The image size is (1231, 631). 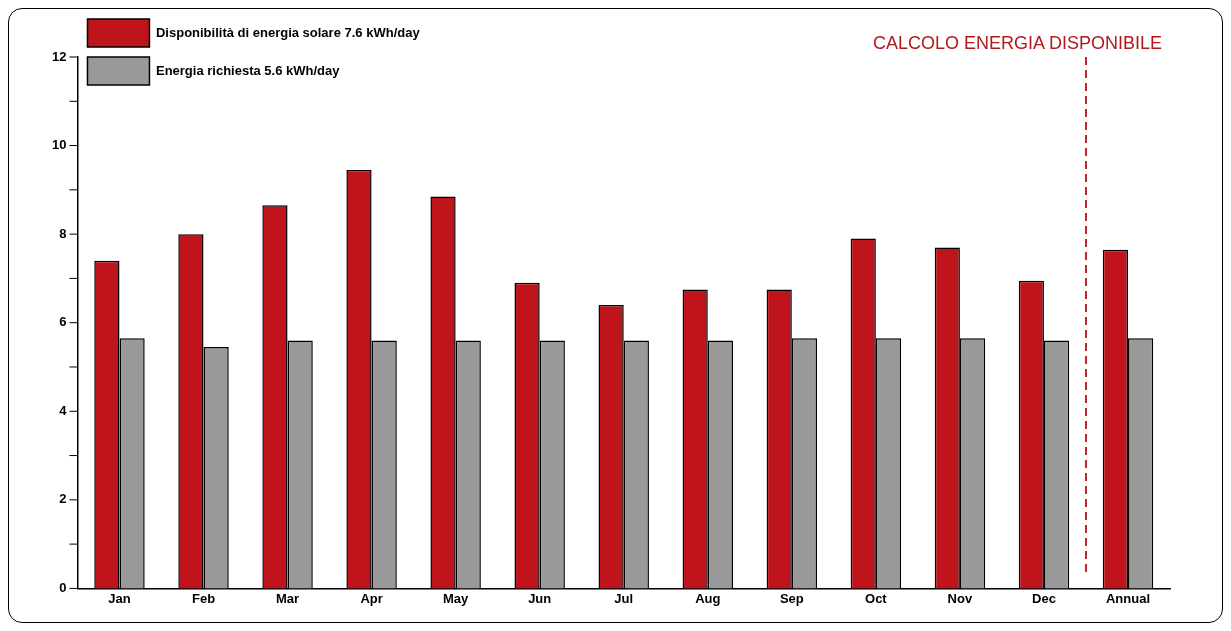 I want to click on x-tick-label: Mar, so click(x=288, y=598).